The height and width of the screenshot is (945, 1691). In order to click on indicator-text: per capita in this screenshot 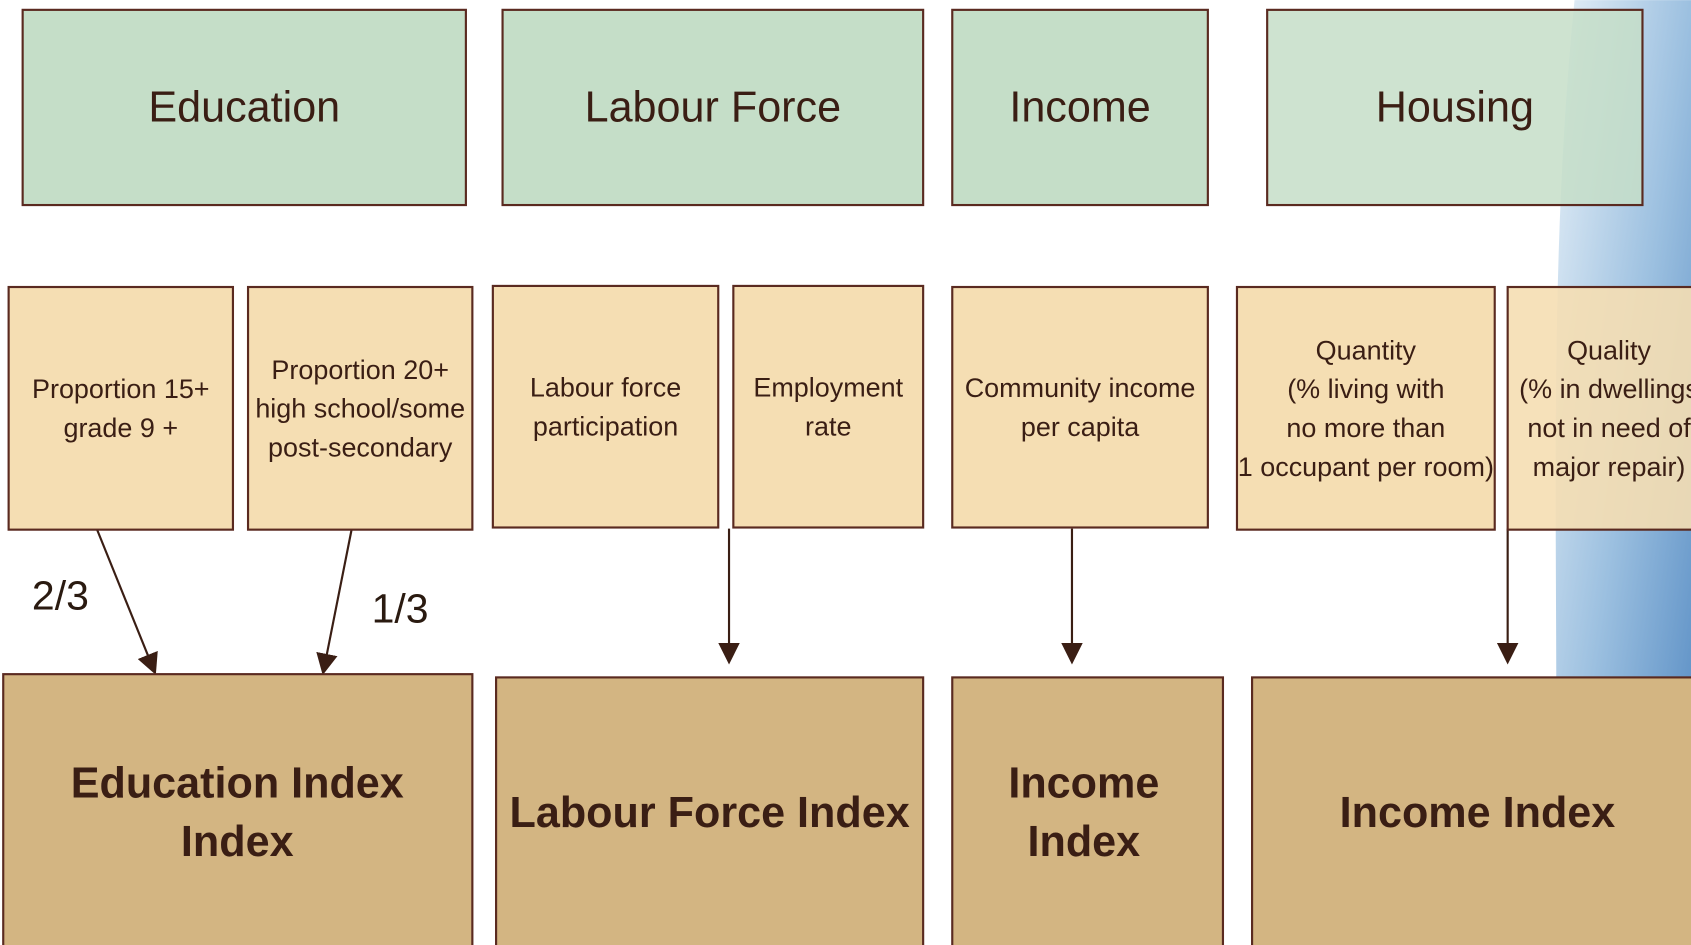, I will do `click(1080, 427)`.